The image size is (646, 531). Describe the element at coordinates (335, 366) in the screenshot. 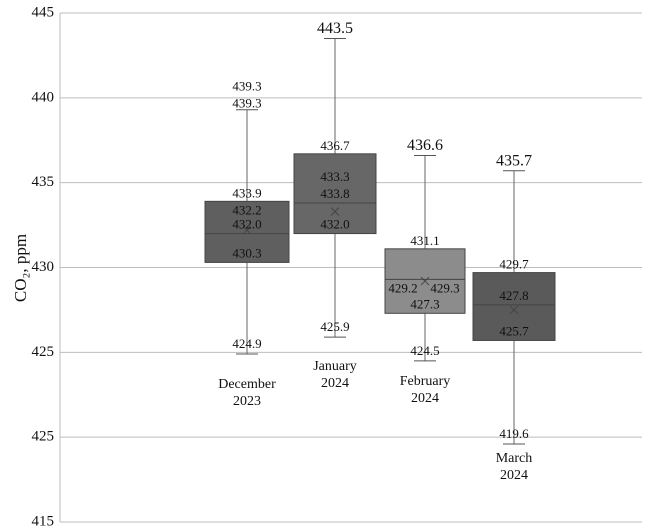

I see `x-tick-label-line: January` at that location.